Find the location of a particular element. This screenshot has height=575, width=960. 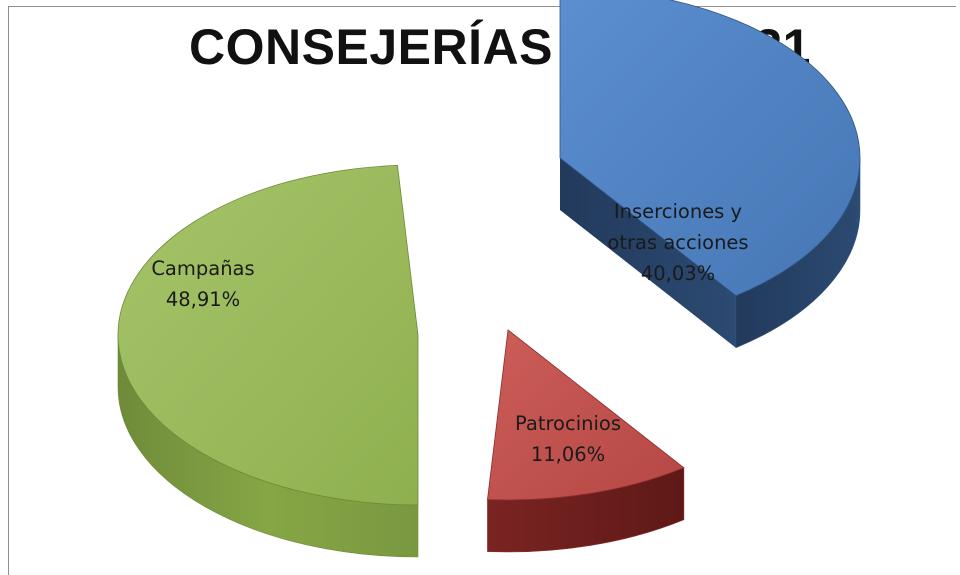

data-label-name: otras acciones is located at coordinates (677, 242).